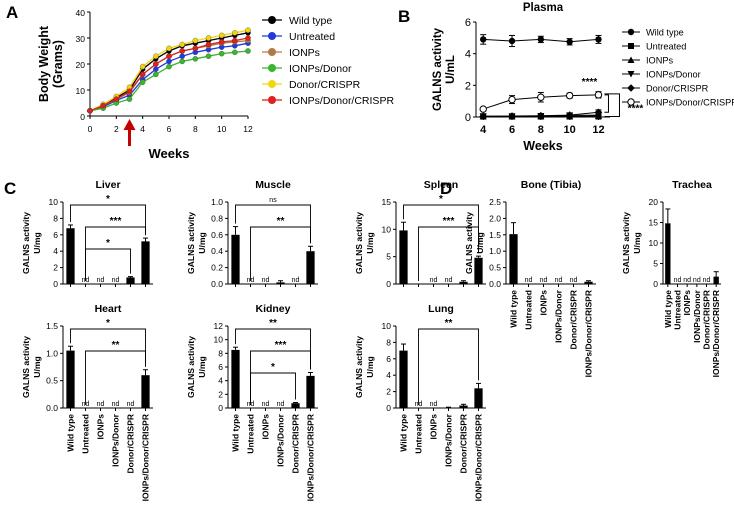 This screenshot has height=514, width=734. Describe the element at coordinates (248, 129) in the screenshot. I see `x-tick-label: 12` at that location.